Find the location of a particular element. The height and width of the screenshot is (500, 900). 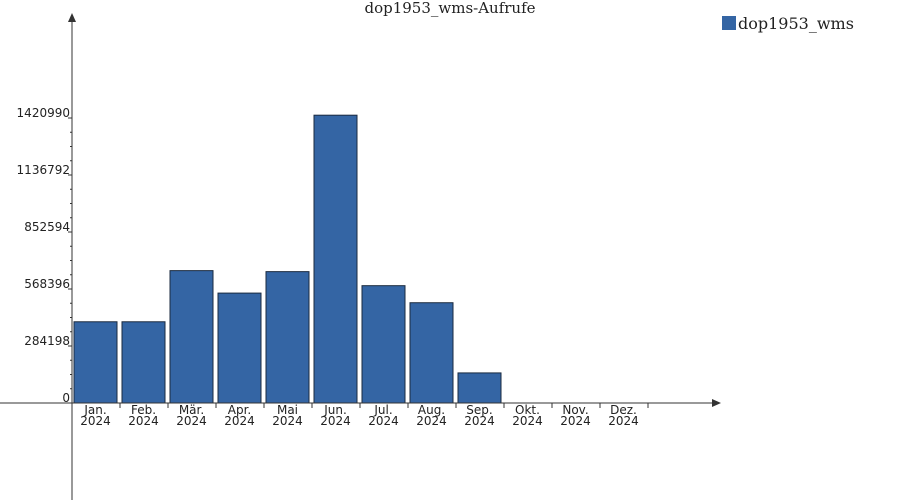

y-tick-label: 568396 is located at coordinates (47, 284).